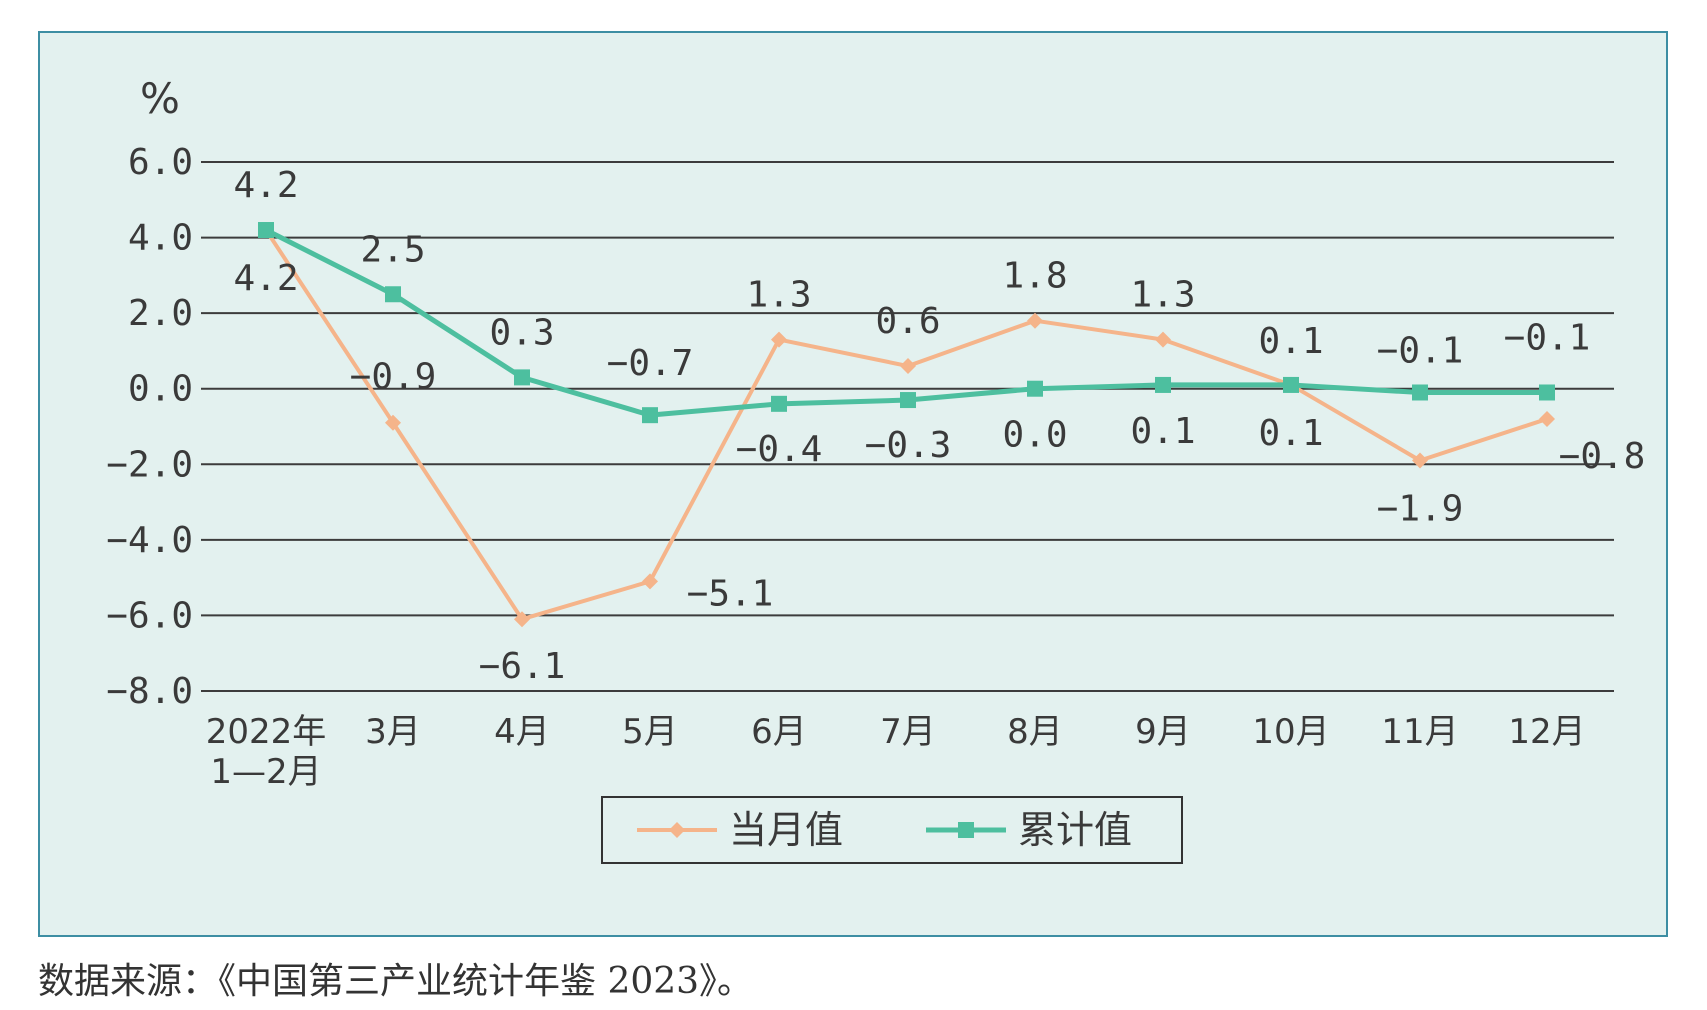 Image resolution: width=1707 pixels, height=1010 pixels. Describe the element at coordinates (393, 732) in the screenshot. I see `x-tick-label: 3月` at that location.